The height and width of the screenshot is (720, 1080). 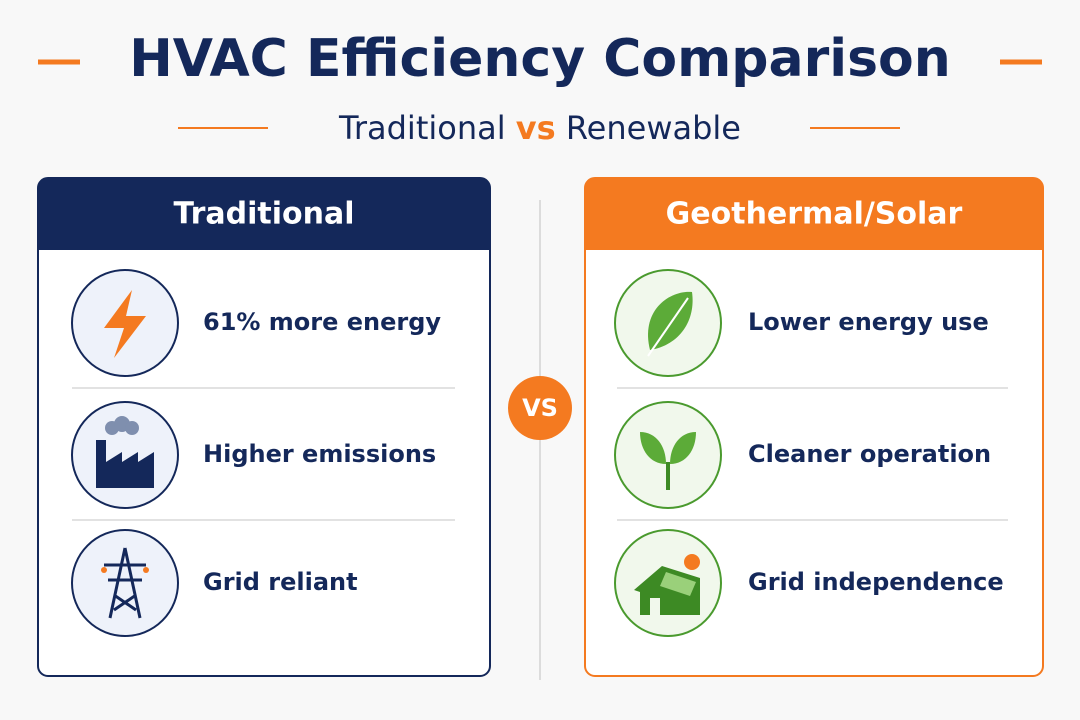 I want to click on vs-badge, so click(x=540, y=408).